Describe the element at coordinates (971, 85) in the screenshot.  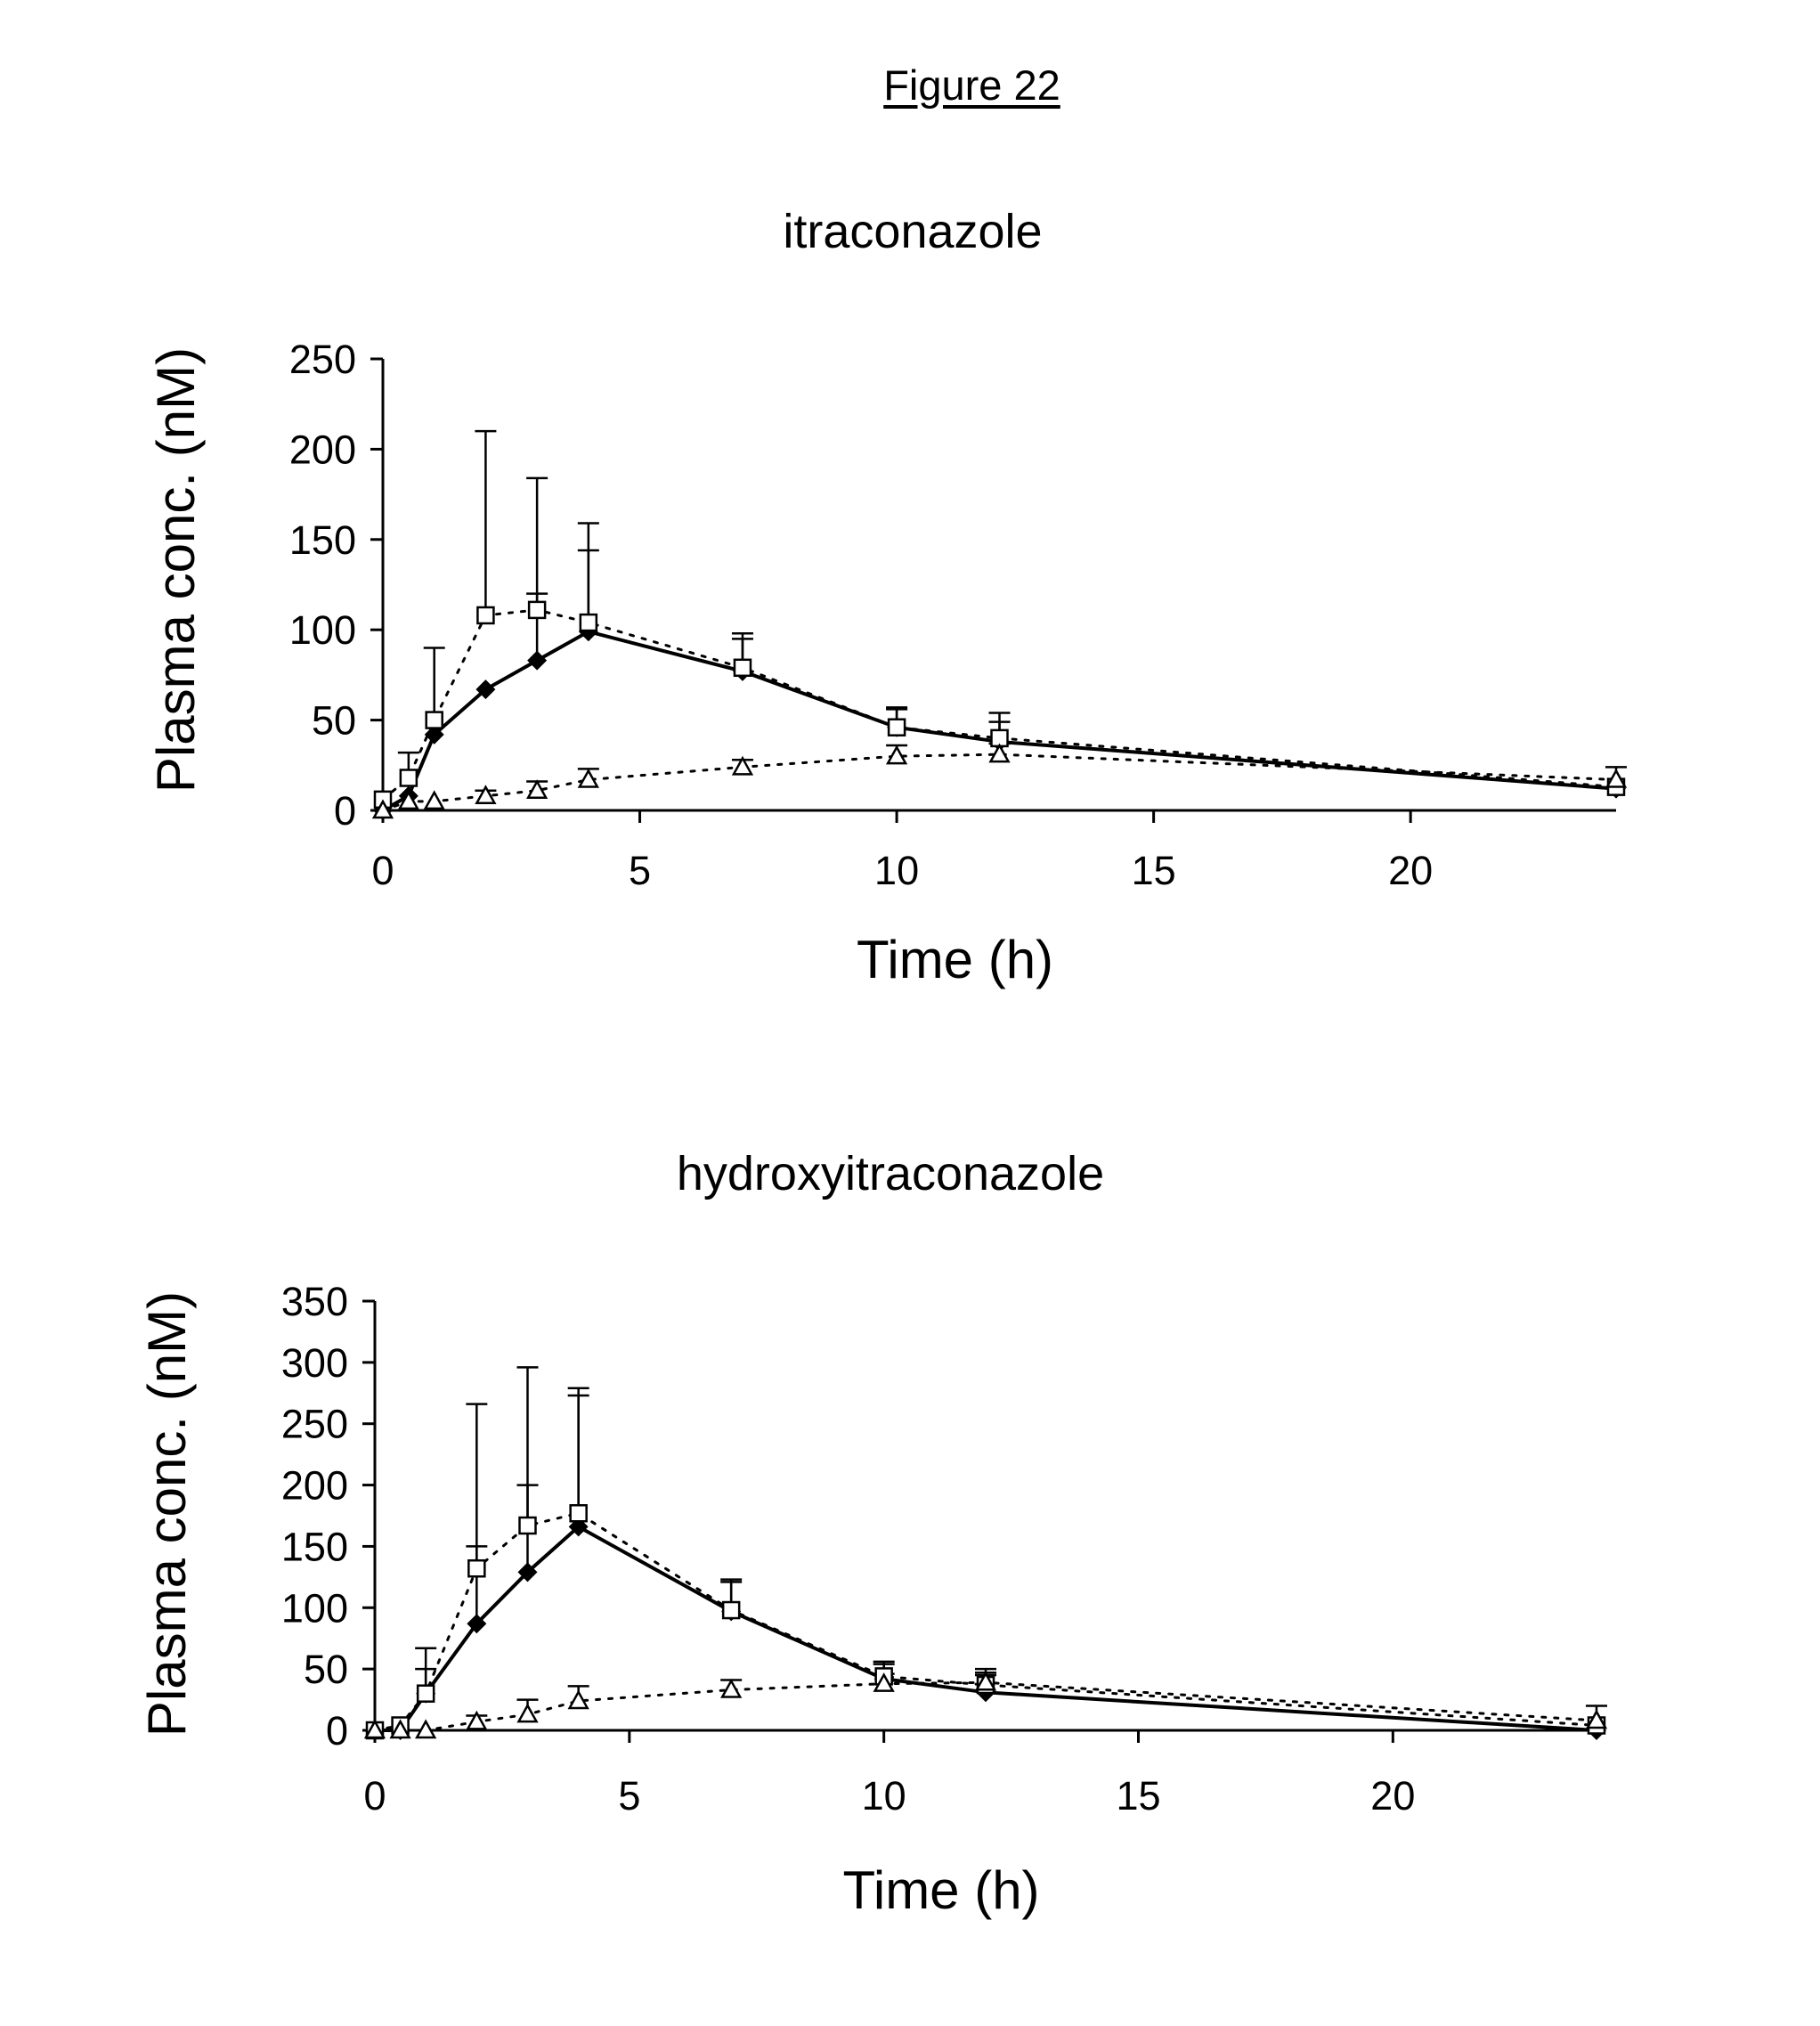
I see `figure-title: Figure 22` at that location.